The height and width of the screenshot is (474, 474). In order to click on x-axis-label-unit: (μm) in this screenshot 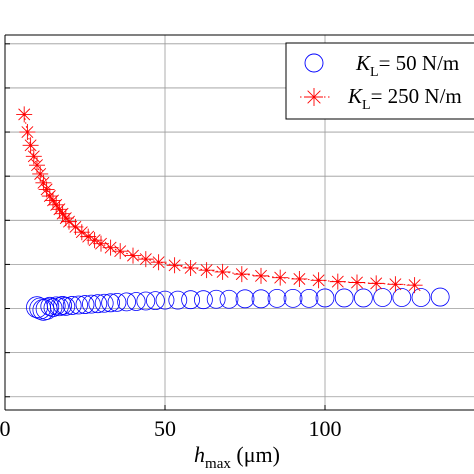, I will do `click(255, 454)`.